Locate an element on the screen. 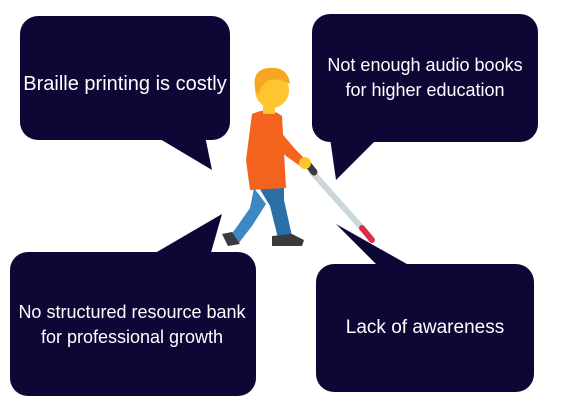  bubble-text-braille: Braille printing is costly is located at coordinates (125, 83).